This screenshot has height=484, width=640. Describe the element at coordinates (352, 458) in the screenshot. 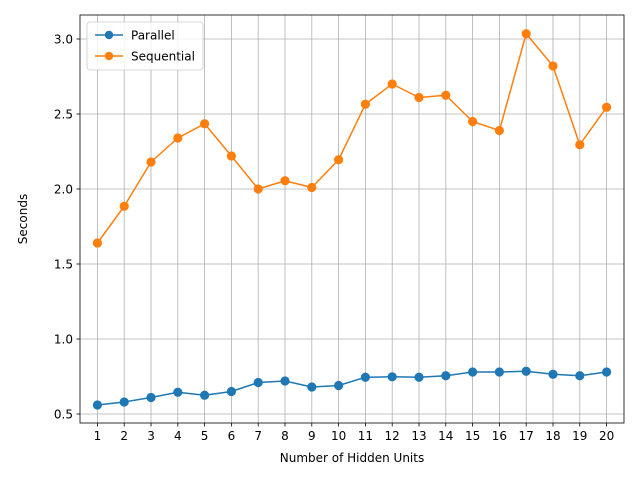

I see `x-axis-label: Number of Hidden Units` at that location.